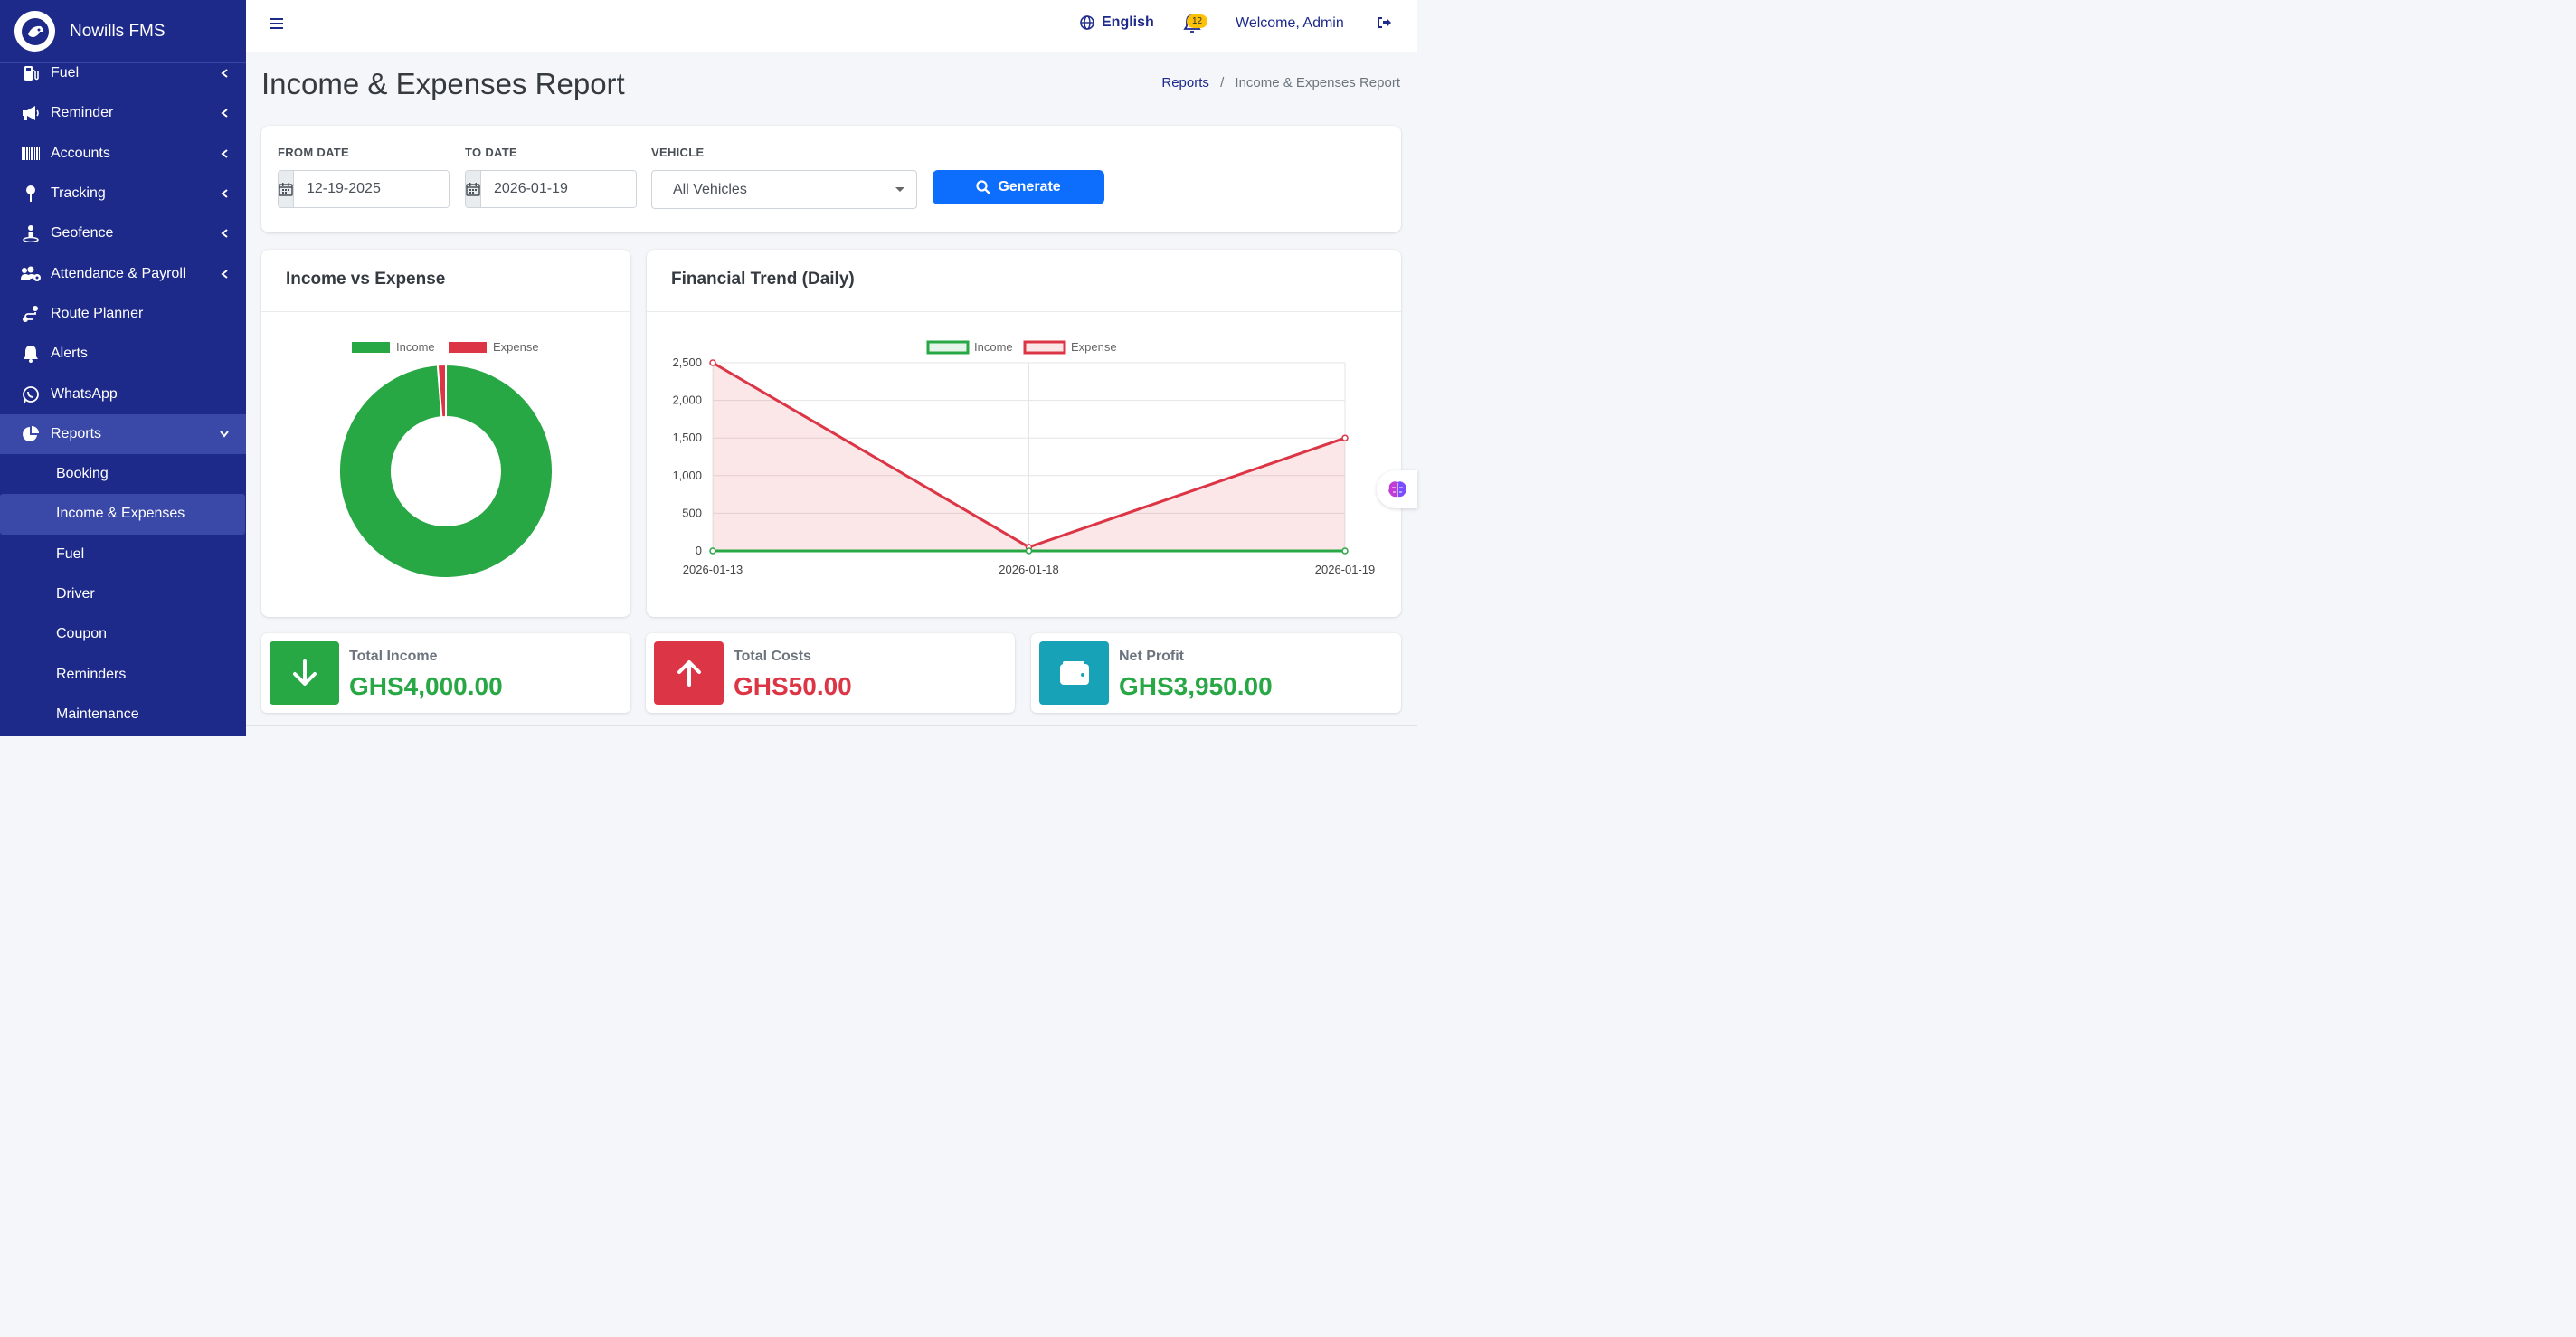 The image size is (2576, 1337). I want to click on sidebar-item-accounts: Accounts, so click(123, 154).